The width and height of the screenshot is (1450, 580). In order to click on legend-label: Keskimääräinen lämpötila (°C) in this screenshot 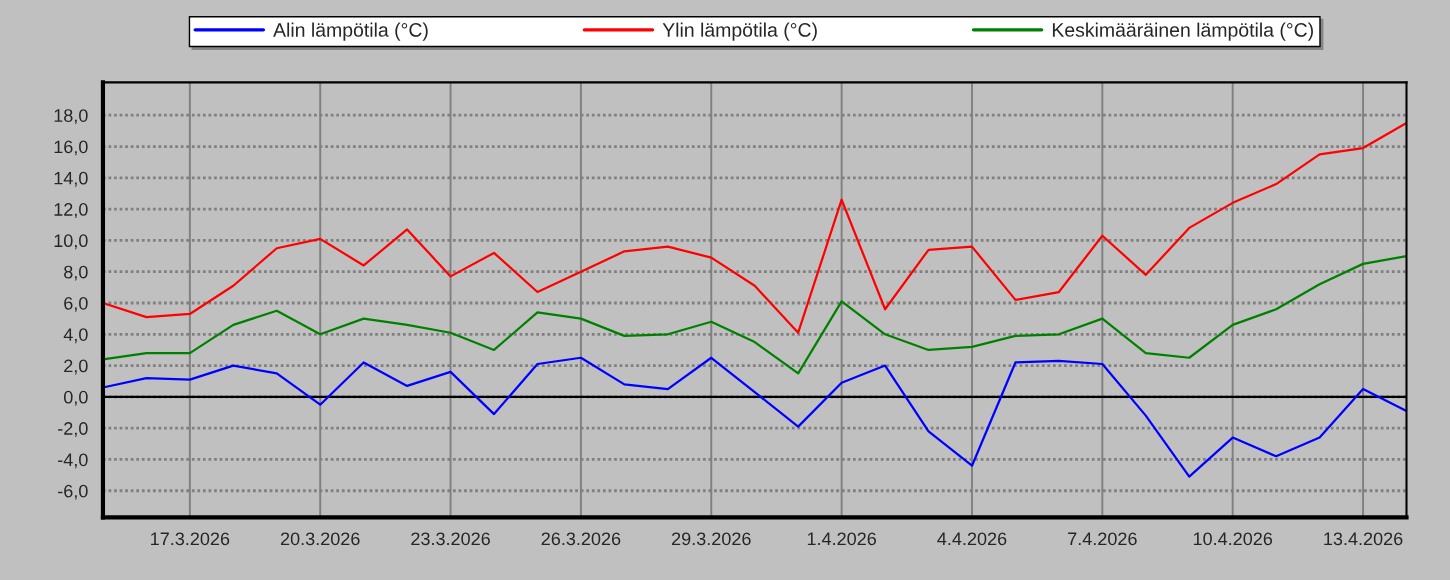, I will do `click(1182, 31)`.